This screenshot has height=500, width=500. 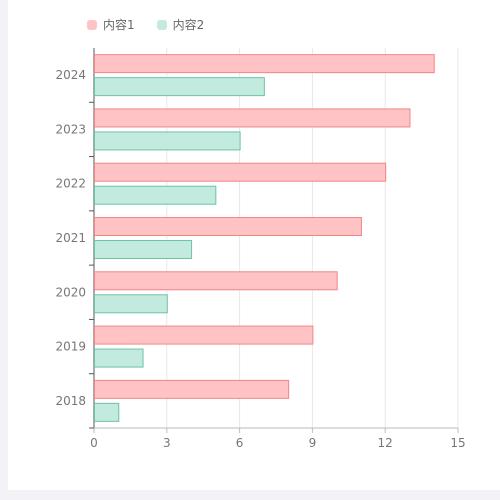 I want to click on y-tick-label: 2019, so click(x=70, y=347).